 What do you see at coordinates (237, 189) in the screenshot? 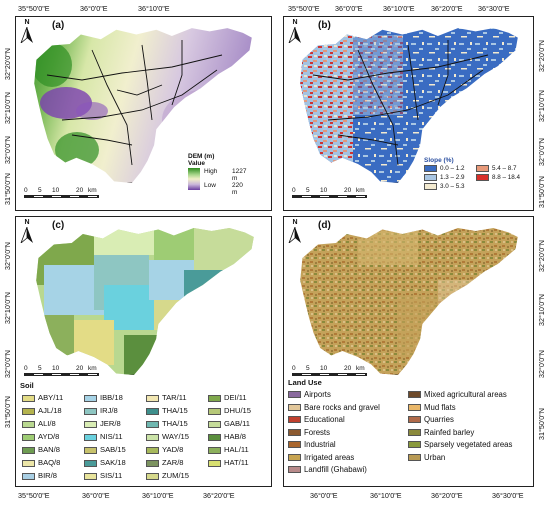
I see `dem-low-value: 220 m` at bounding box center [237, 189].